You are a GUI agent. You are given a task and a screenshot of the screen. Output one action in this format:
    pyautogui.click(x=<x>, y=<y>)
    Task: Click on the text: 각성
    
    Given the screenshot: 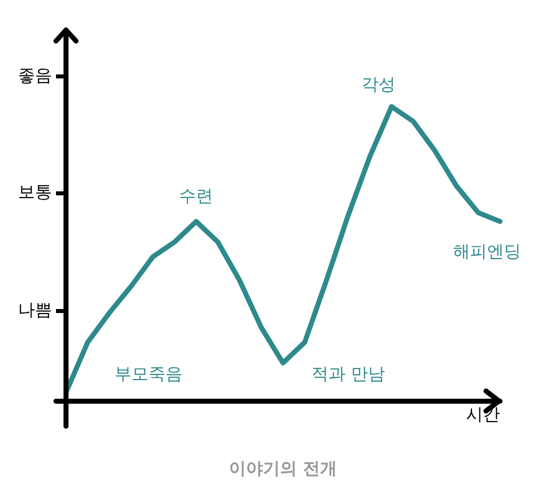 What is the action you would take?
    pyautogui.click(x=378, y=85)
    